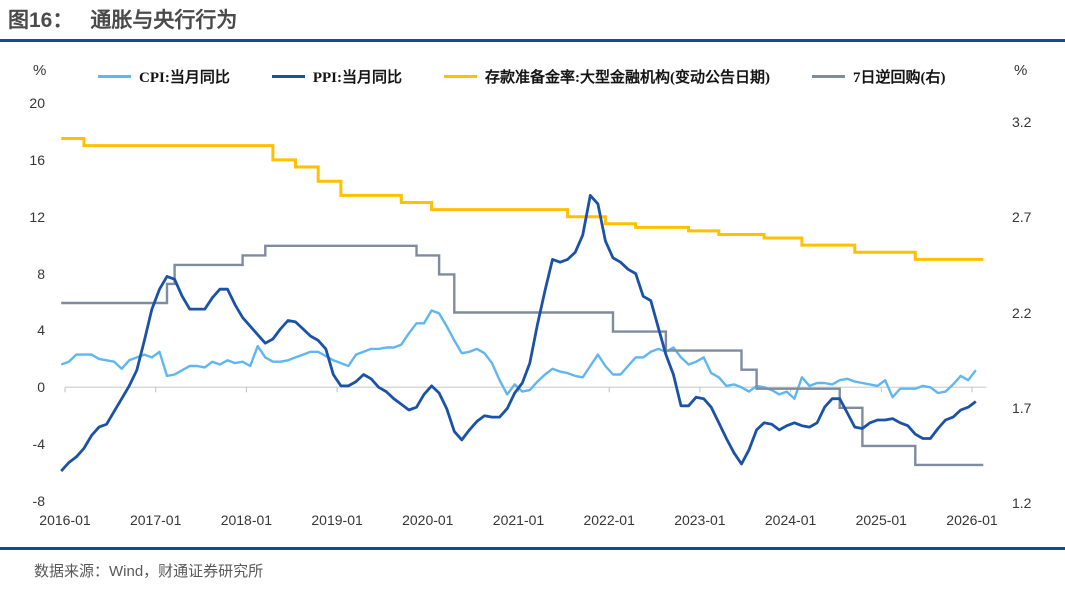 The height and width of the screenshot is (591, 1065). Describe the element at coordinates (627, 78) in the screenshot. I see `legend-label: 存款准备金率:大型金融机构(变动公告日期)` at that location.